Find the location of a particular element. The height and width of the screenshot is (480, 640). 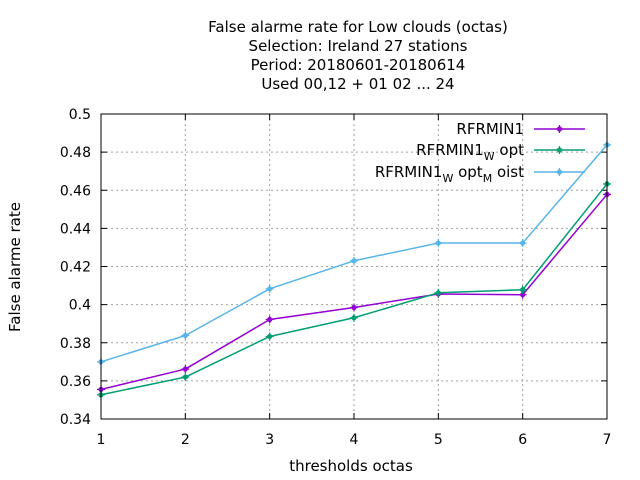

legend-label: RFRMIN1W optM oist is located at coordinates (449, 174).